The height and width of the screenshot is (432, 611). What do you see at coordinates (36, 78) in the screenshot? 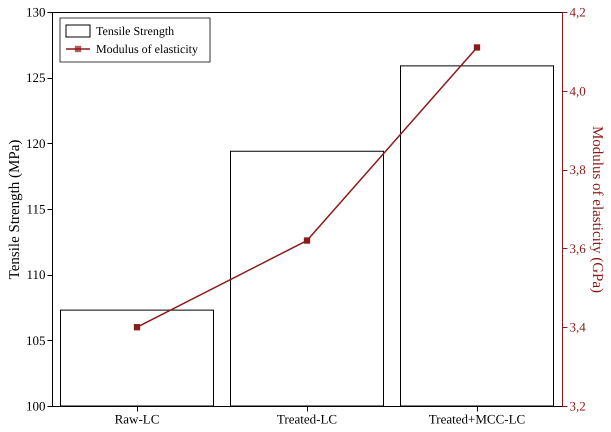
I see `y-tick-label: 125` at bounding box center [36, 78].